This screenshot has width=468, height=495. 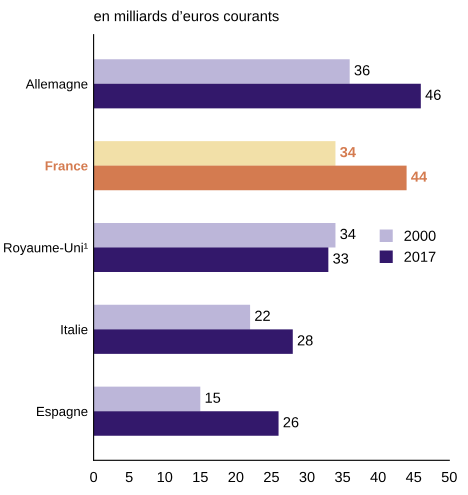 What do you see at coordinates (57, 85) in the screenshot?
I see `y-tick-label: Allemagne` at bounding box center [57, 85].